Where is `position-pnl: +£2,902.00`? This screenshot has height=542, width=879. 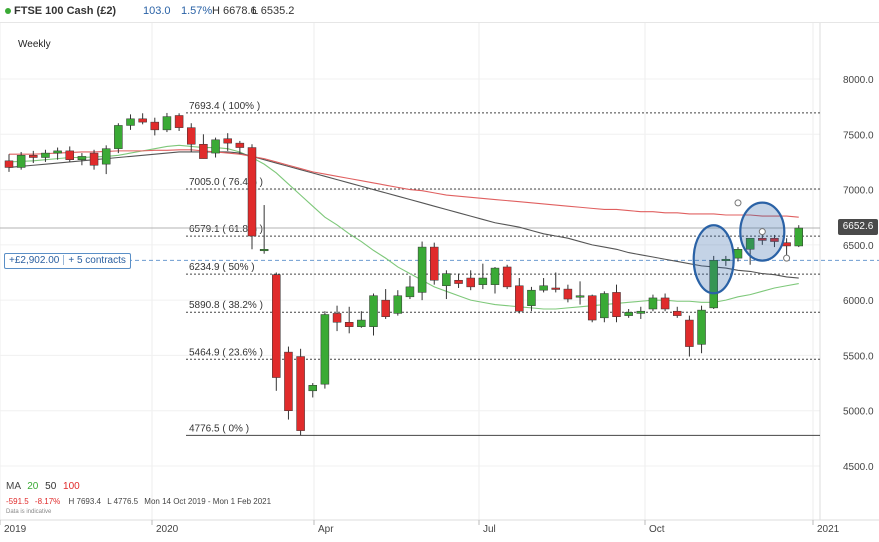
position-pnl: +£2,902.00 is located at coordinates (34, 260).